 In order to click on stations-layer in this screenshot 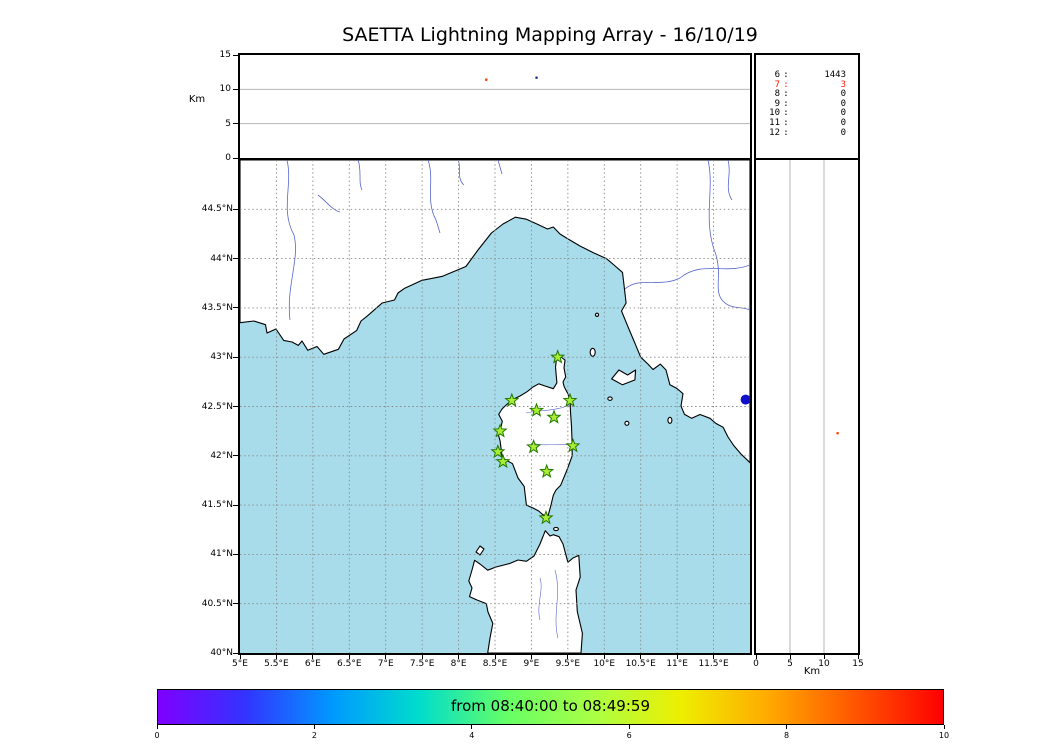, I will do `click(535, 437)`.